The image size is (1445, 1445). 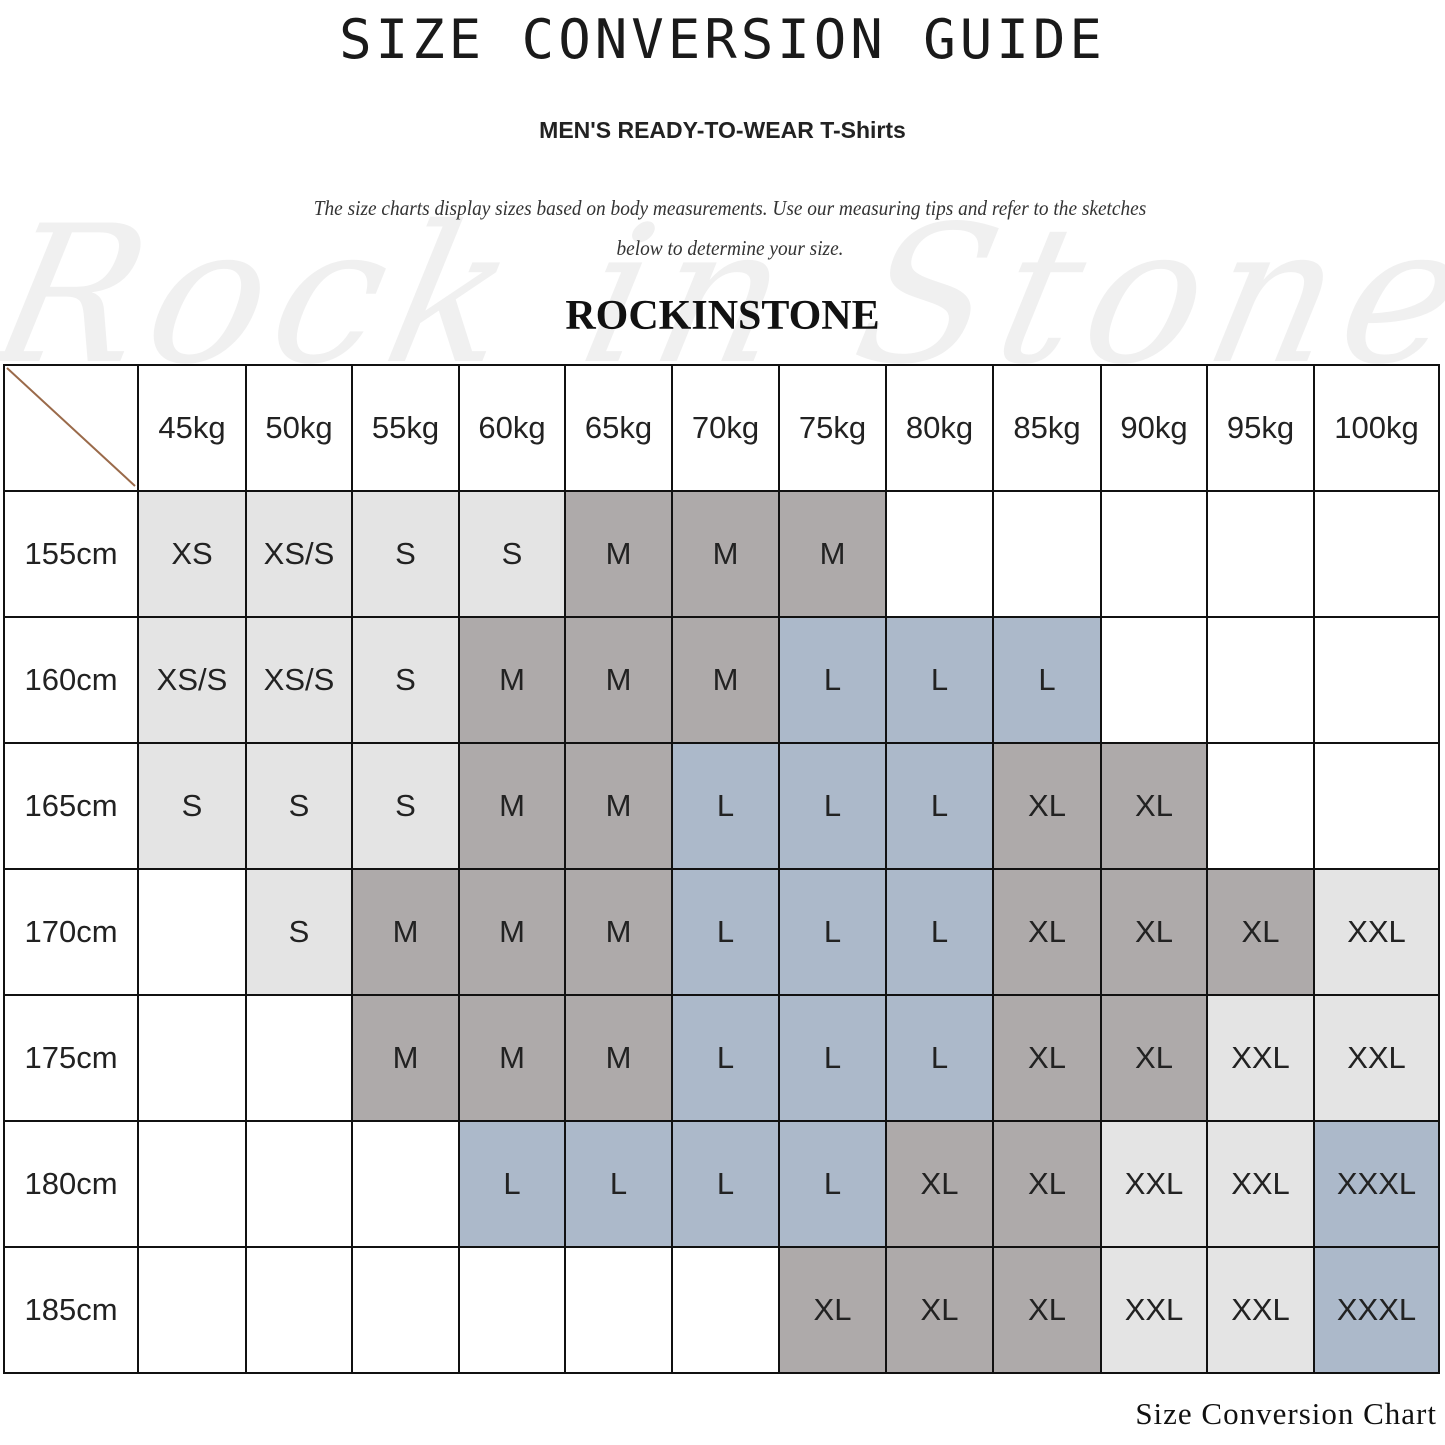 I want to click on description-line-2: below to determine your size., so click(x=730, y=248).